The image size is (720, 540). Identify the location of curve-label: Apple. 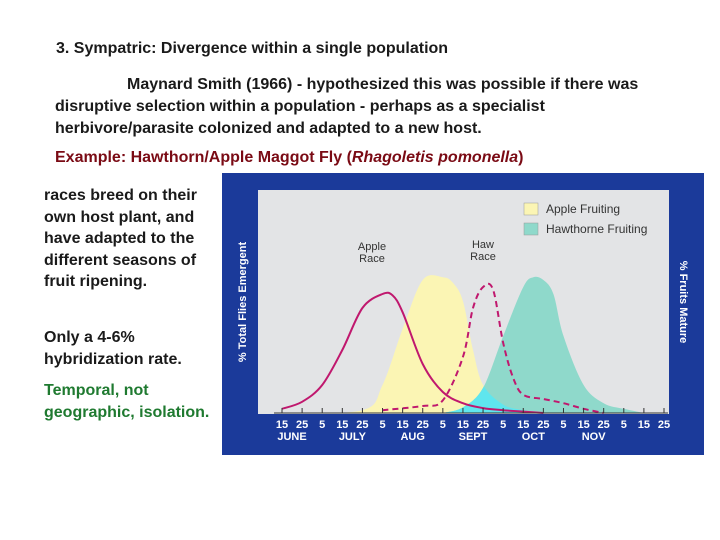
(372, 247).